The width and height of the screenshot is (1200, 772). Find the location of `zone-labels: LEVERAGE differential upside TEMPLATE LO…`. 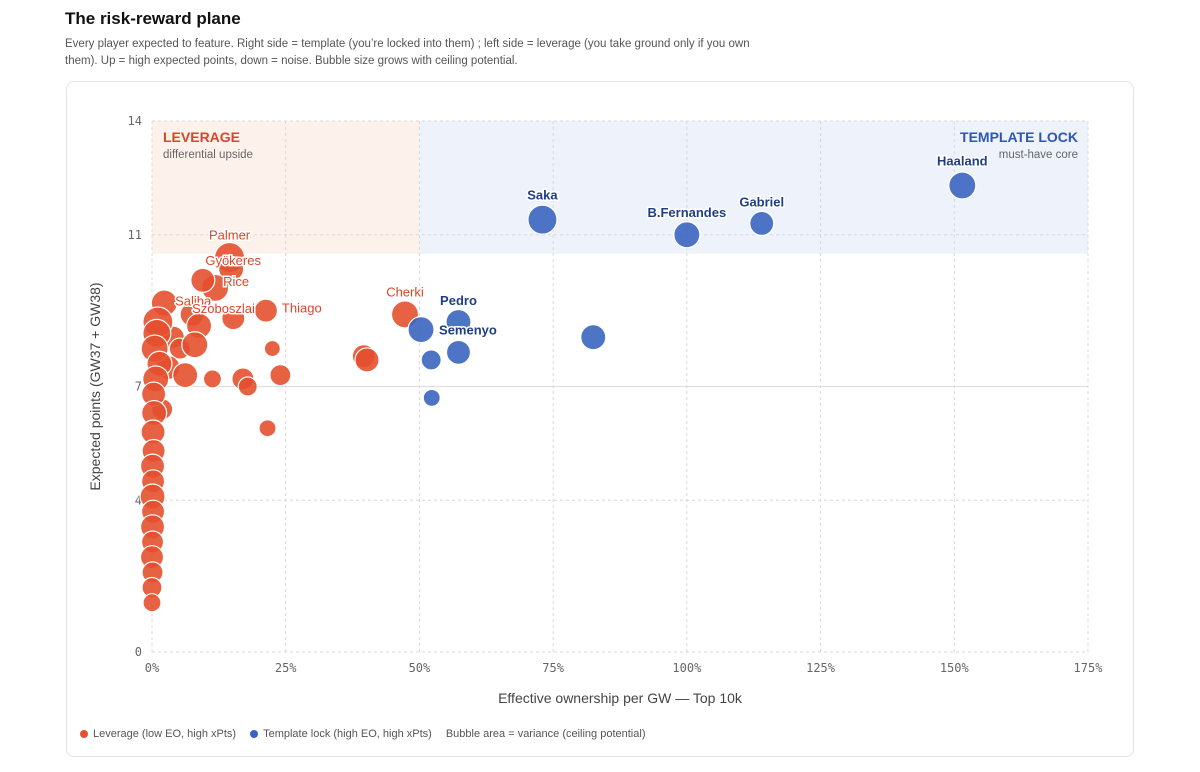

zone-labels: LEVERAGE differential upside TEMPLATE LO… is located at coordinates (620, 145).